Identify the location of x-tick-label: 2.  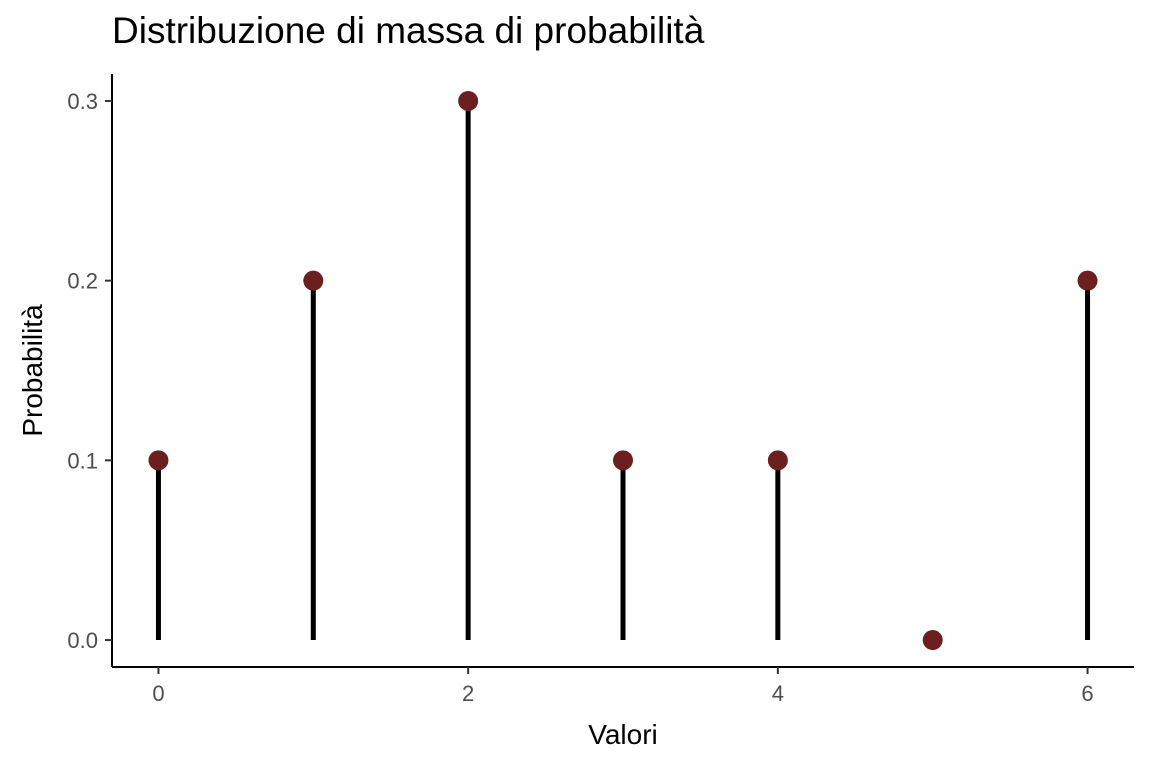
(468, 693).